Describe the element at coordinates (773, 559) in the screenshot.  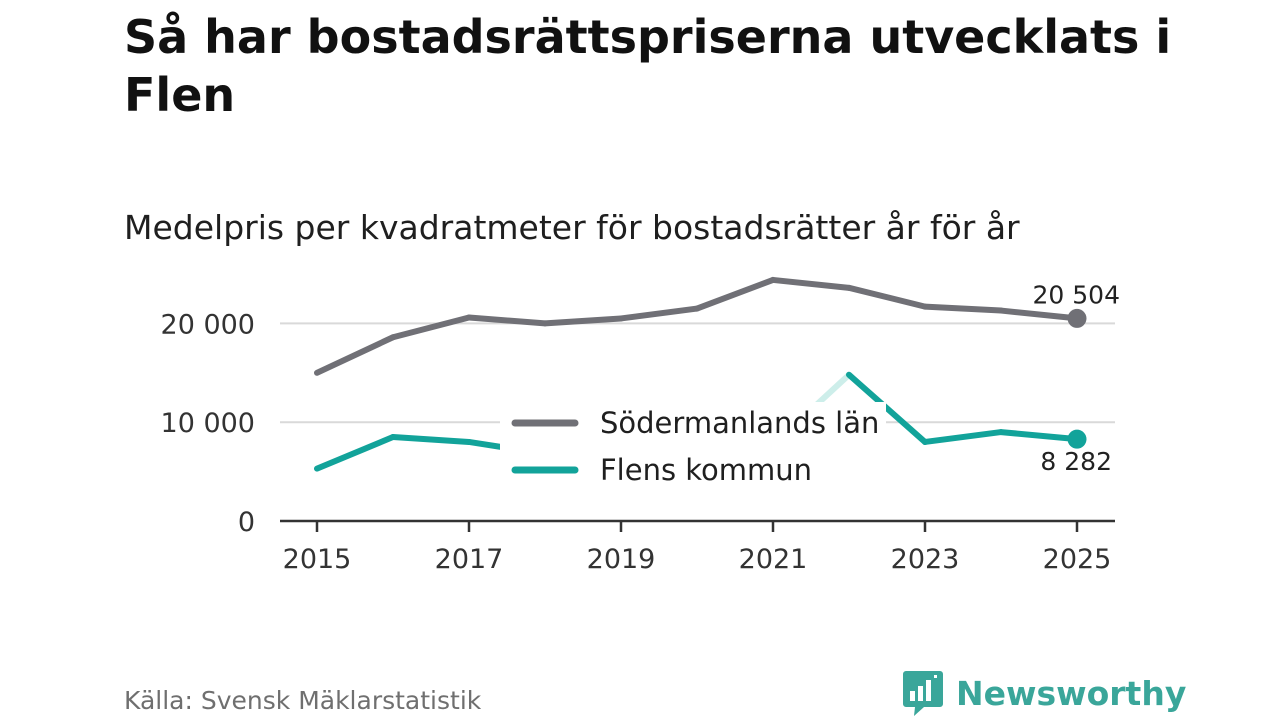
I see `x-tick-label: 2021` at that location.